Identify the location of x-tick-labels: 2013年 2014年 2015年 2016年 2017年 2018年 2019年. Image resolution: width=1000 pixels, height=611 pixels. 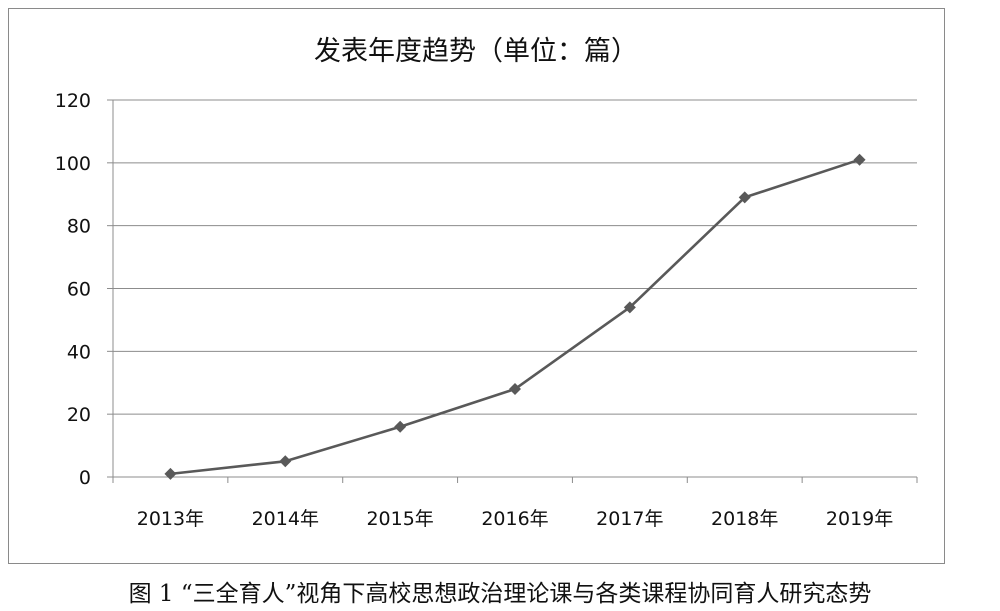
(515, 519).